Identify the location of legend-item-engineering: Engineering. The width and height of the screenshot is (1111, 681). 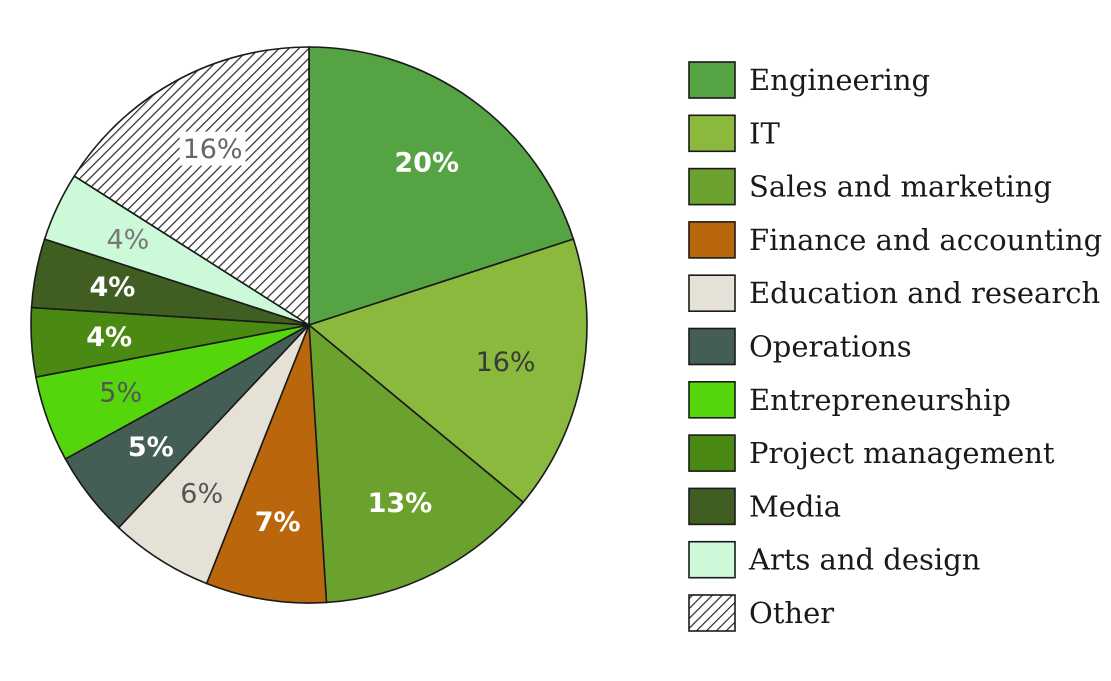
(809, 80).